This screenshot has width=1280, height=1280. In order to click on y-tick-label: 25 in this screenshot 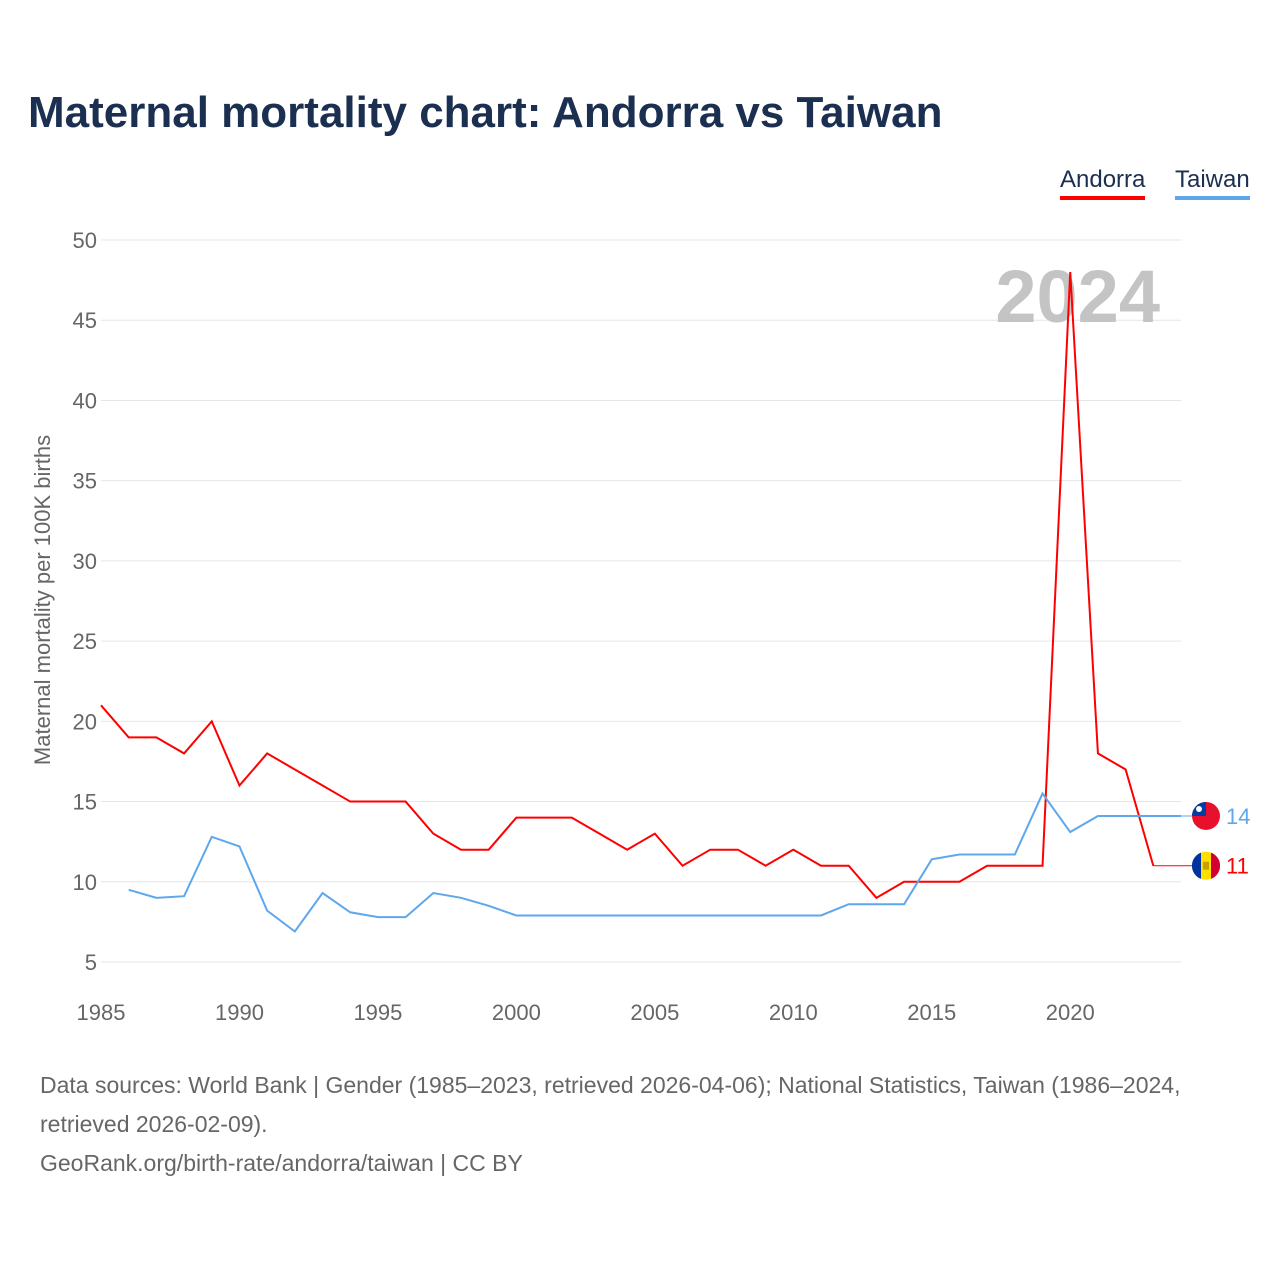, I will do `click(85, 641)`.